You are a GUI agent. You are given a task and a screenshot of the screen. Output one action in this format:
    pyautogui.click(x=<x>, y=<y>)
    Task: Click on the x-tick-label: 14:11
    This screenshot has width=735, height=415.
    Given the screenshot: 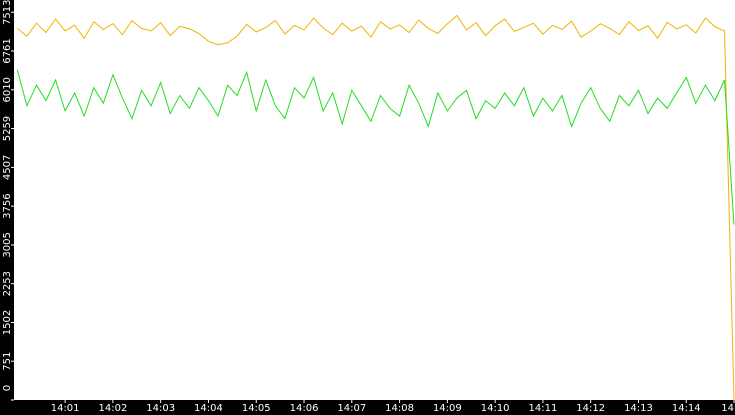 What is the action you would take?
    pyautogui.click(x=543, y=408)
    